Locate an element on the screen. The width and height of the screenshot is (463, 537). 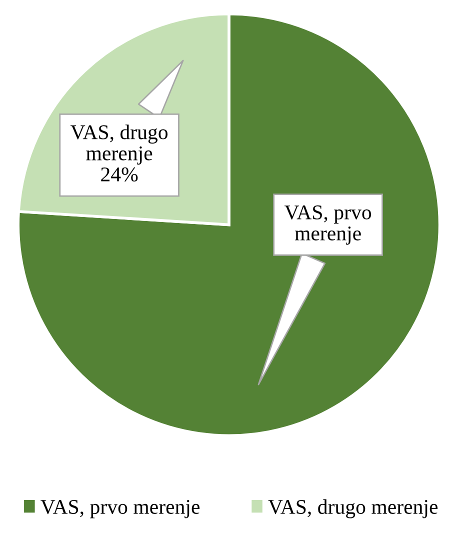
slice-label: VAS, drugo merenje is located at coordinates (119, 144).